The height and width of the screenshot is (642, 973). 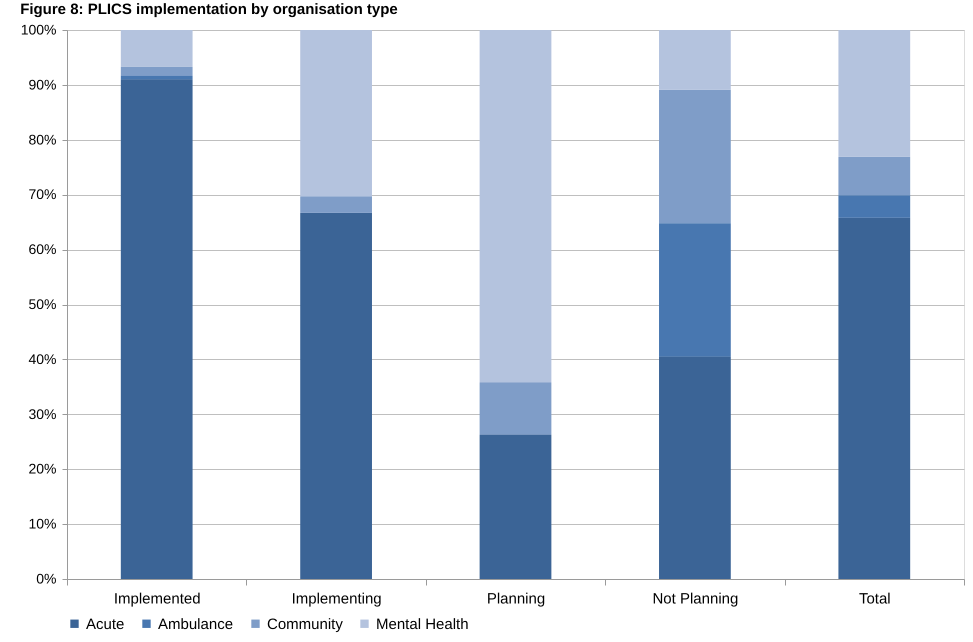 What do you see at coordinates (42, 194) in the screenshot?
I see `y-tick-label: 70%` at bounding box center [42, 194].